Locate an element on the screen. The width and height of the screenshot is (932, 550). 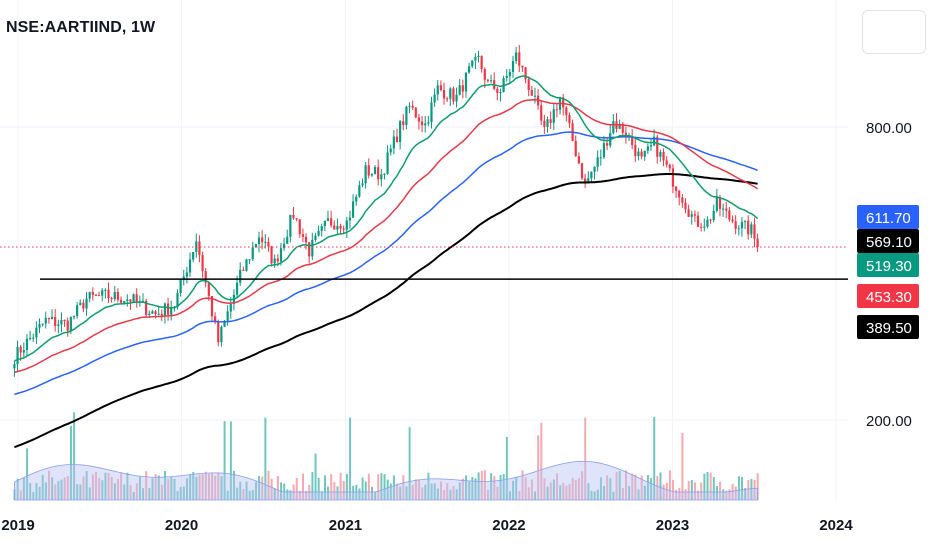
x-tick-label: 2024 is located at coordinates (836, 525).